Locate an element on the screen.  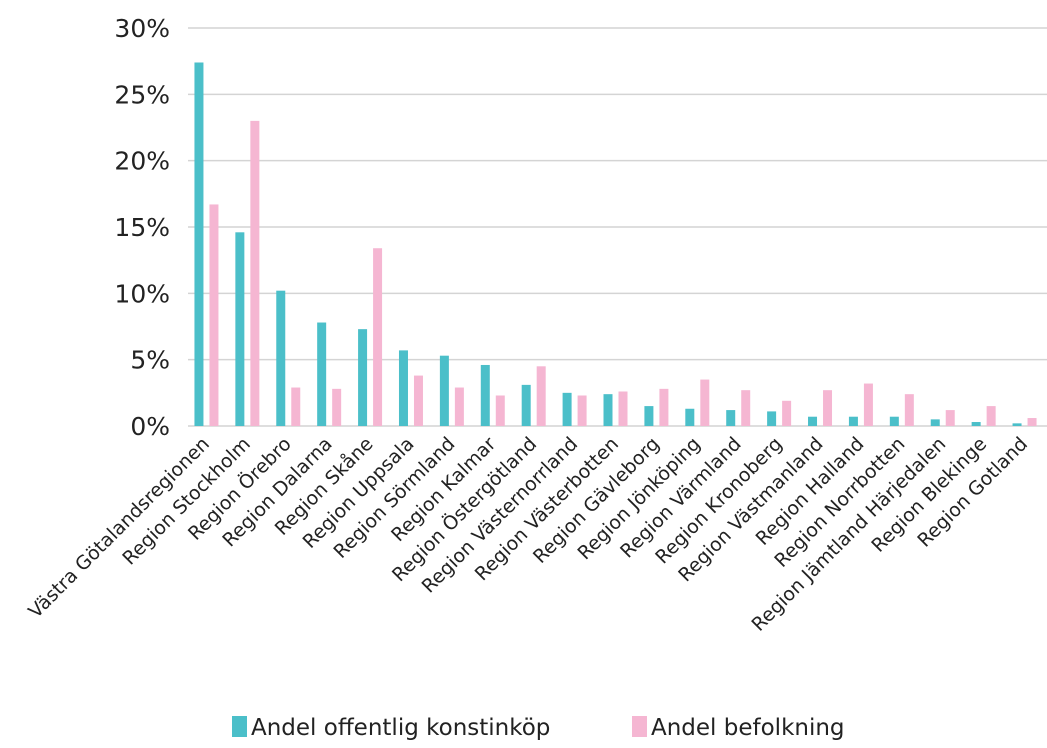
y-tick-label: 15% is located at coordinates (142, 227).